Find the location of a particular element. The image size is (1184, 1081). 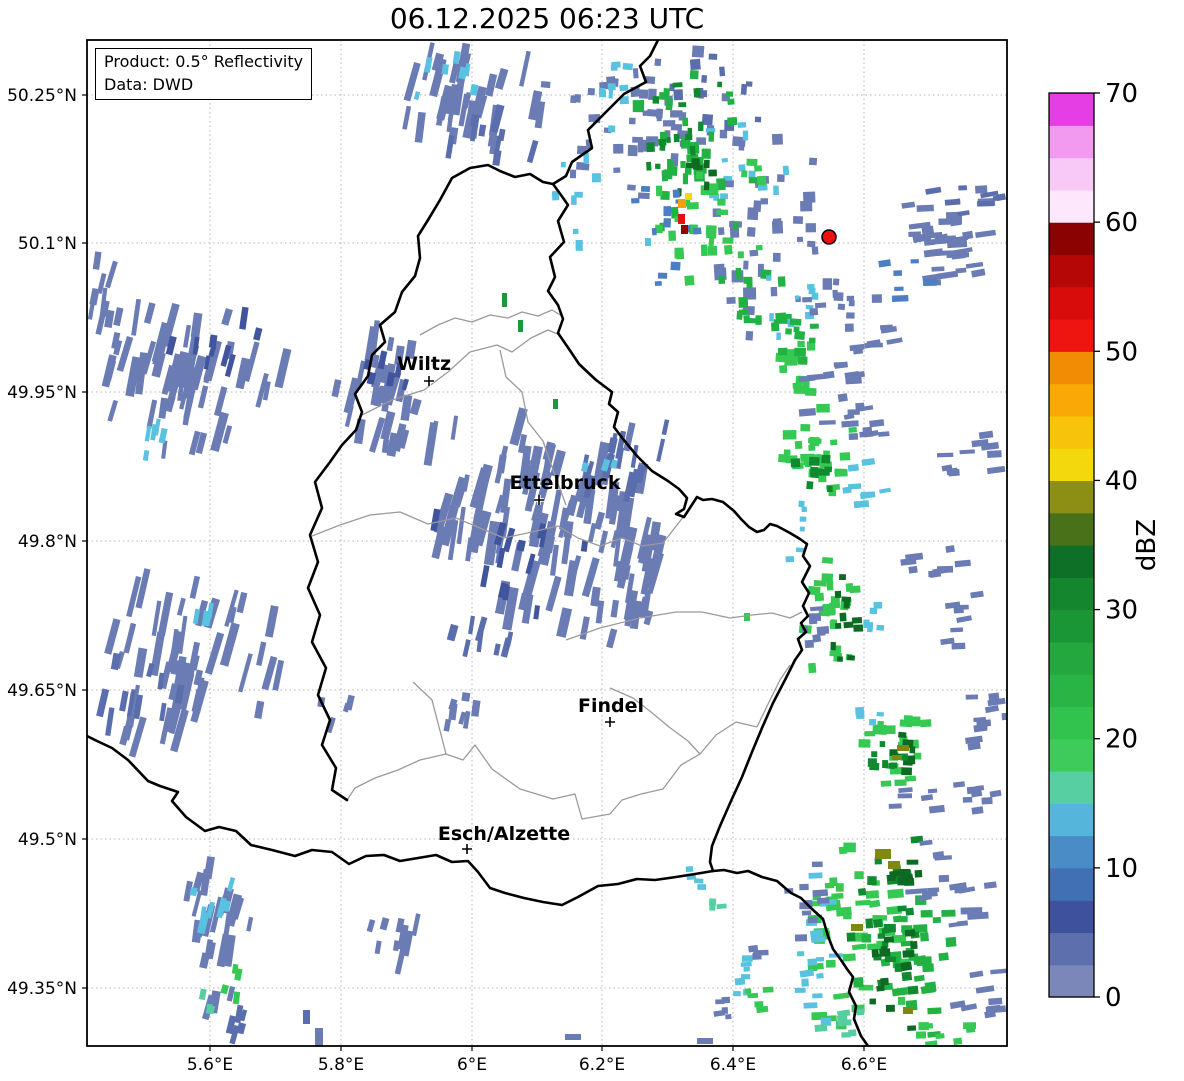

city-label: Ettelbruck is located at coordinates (565, 483).